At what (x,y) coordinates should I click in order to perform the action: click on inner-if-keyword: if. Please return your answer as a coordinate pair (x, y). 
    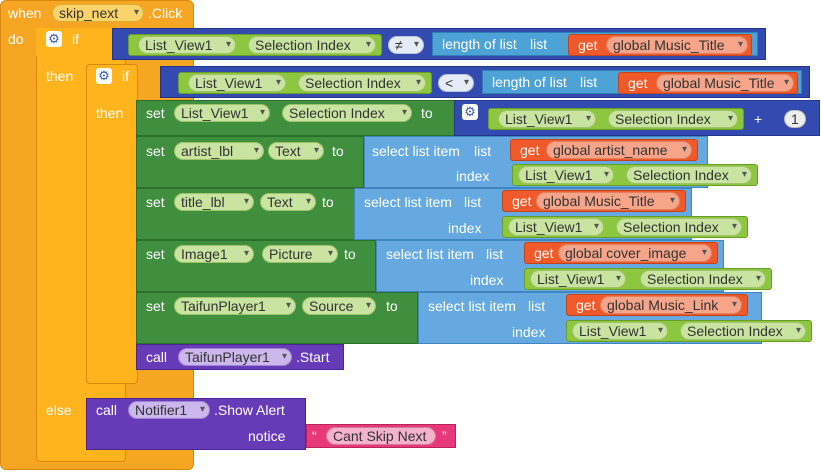
    Looking at the image, I should click on (125, 76).